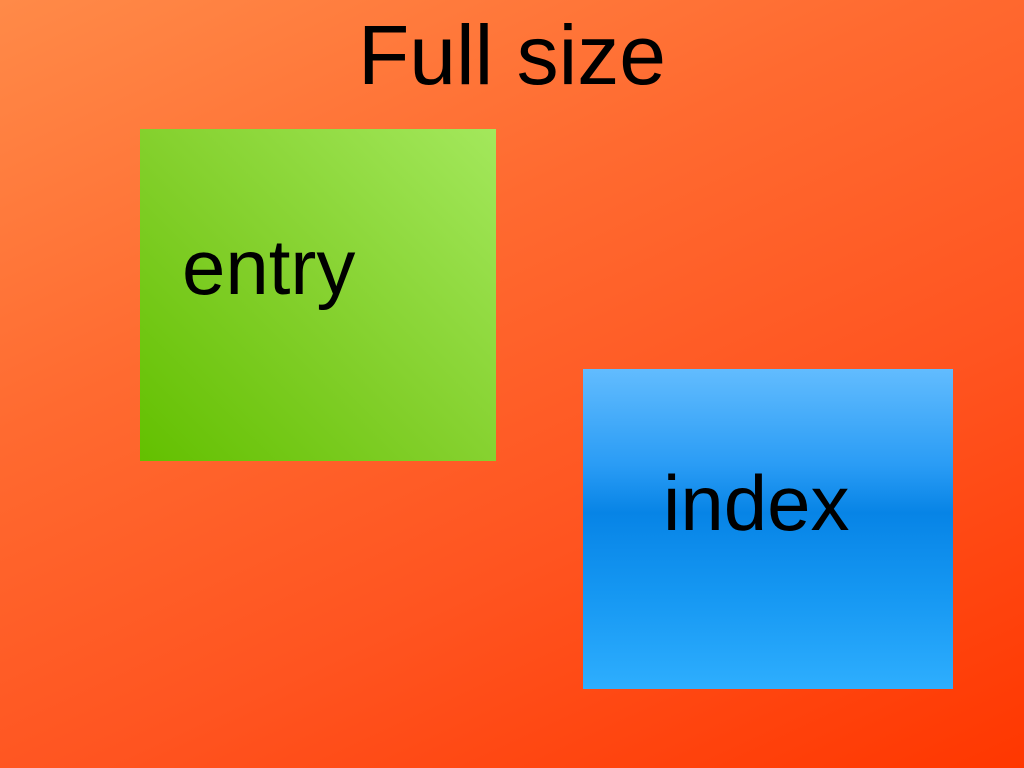 The height and width of the screenshot is (768, 1024). Describe the element at coordinates (756, 503) in the screenshot. I see `index-label: index` at that location.